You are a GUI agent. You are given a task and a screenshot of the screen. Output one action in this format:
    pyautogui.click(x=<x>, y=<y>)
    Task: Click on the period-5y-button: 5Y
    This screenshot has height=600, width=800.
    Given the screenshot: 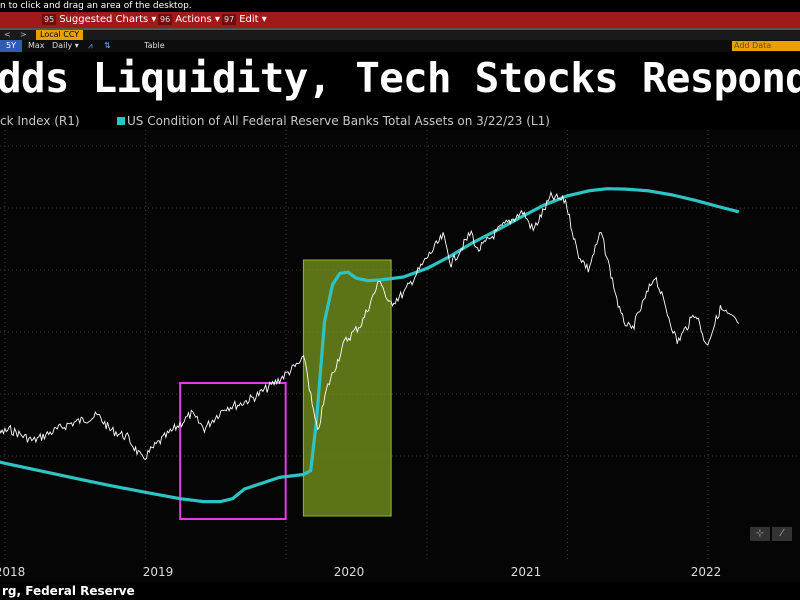 What is the action you would take?
    pyautogui.click(x=11, y=46)
    